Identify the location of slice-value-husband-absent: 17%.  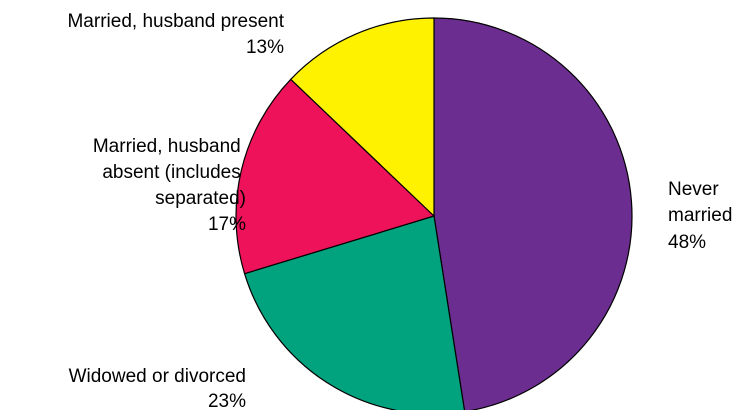
(227, 224).